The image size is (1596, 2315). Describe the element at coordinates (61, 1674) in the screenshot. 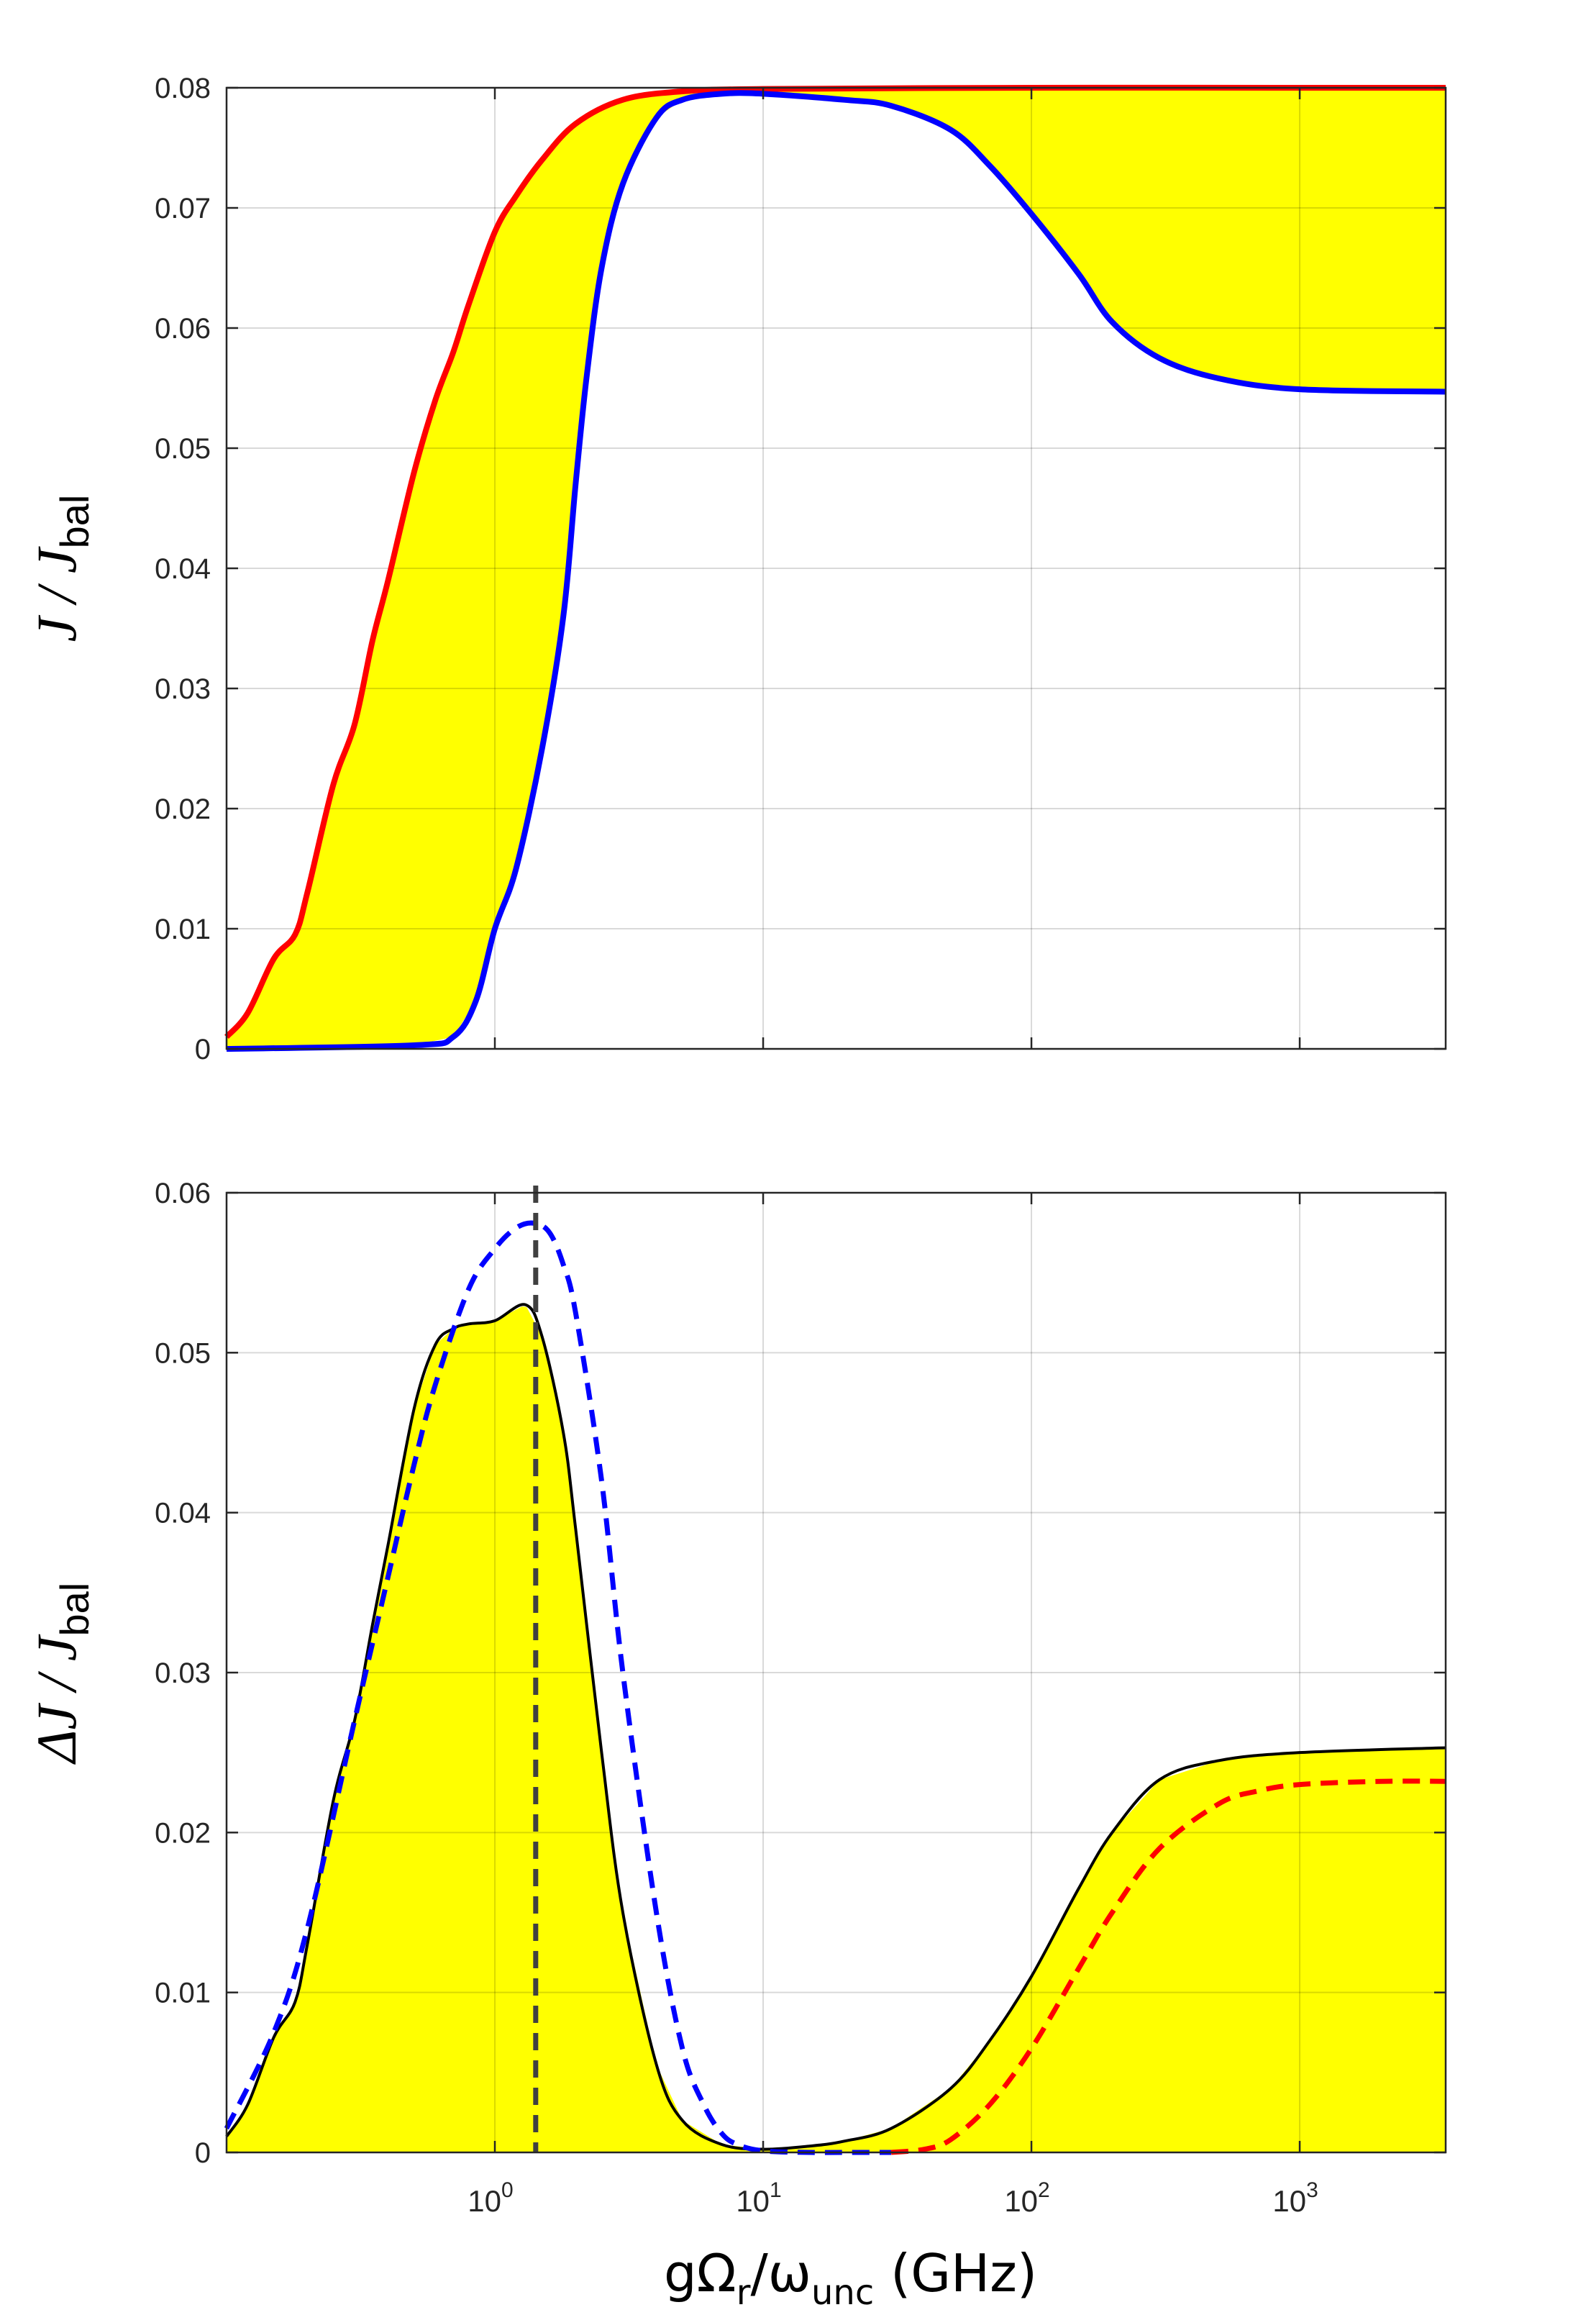

I see `y-axis-label: ΔJ / Jbal` at that location.